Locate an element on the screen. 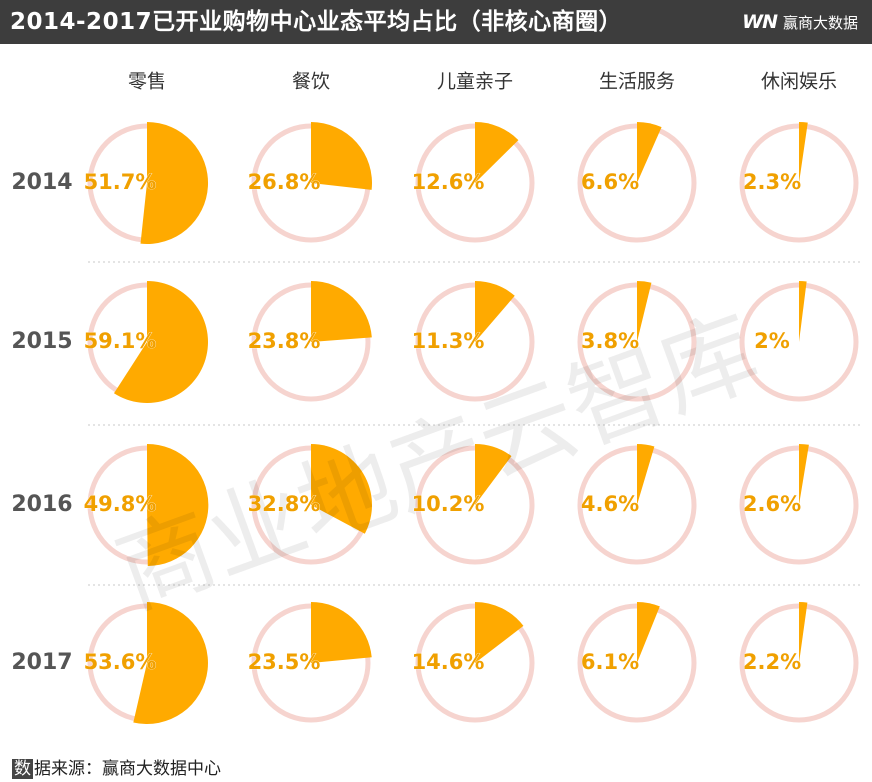 The height and width of the screenshot is (782, 872). year-label: 2015 is located at coordinates (41, 341).